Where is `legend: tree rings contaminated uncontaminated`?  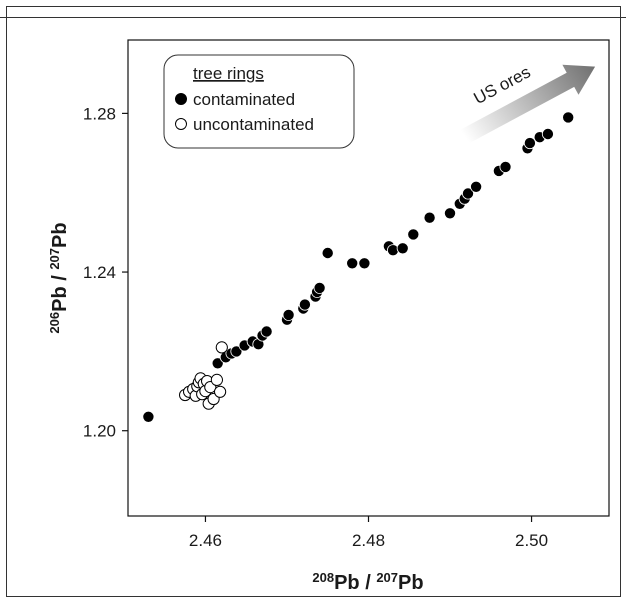
legend: tree rings contaminated uncontaminated is located at coordinates (259, 101).